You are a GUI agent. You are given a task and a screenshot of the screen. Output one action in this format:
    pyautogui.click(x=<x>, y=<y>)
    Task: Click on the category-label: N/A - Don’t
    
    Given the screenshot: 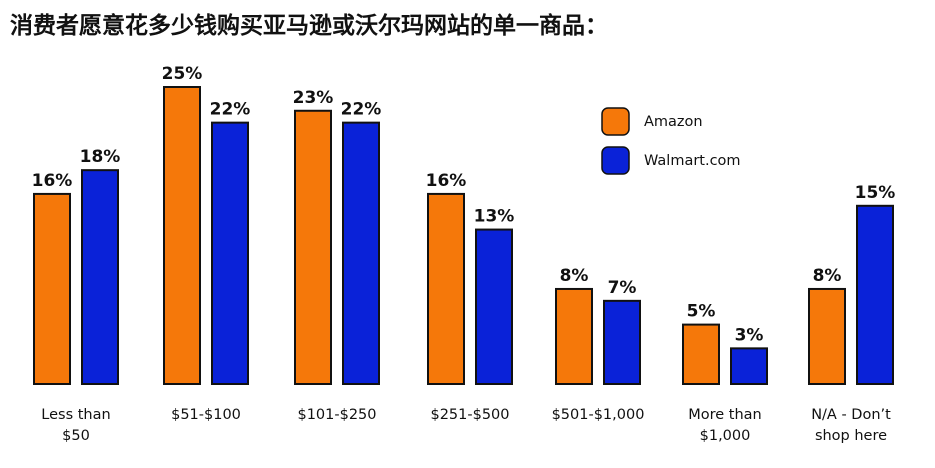 What is the action you would take?
    pyautogui.click(x=851, y=415)
    